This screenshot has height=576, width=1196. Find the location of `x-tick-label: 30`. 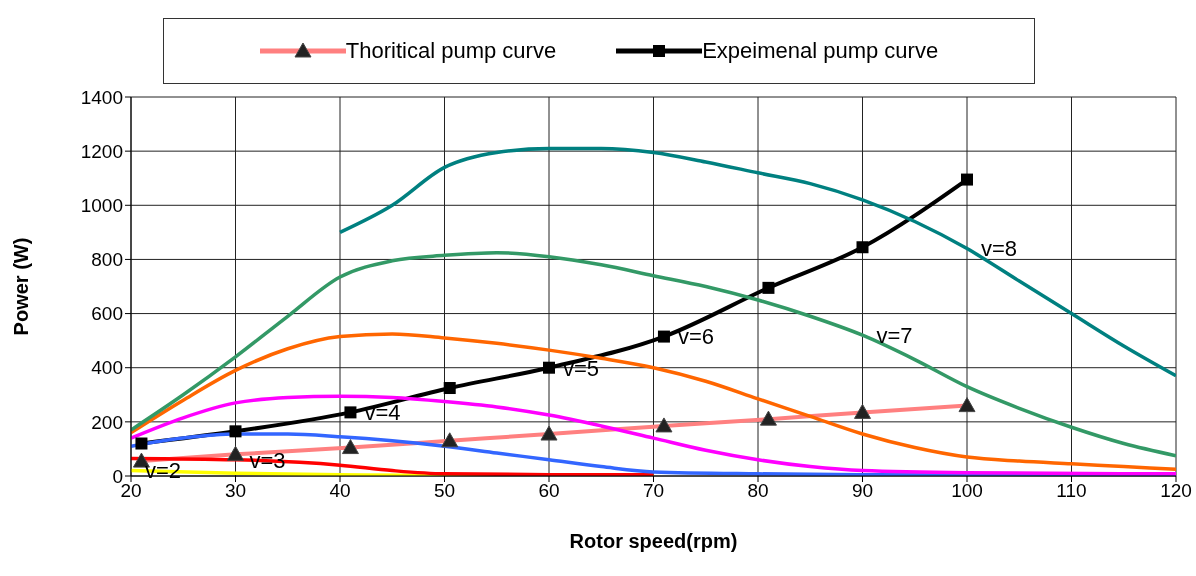

x-tick-label: 30 is located at coordinates (235, 491).